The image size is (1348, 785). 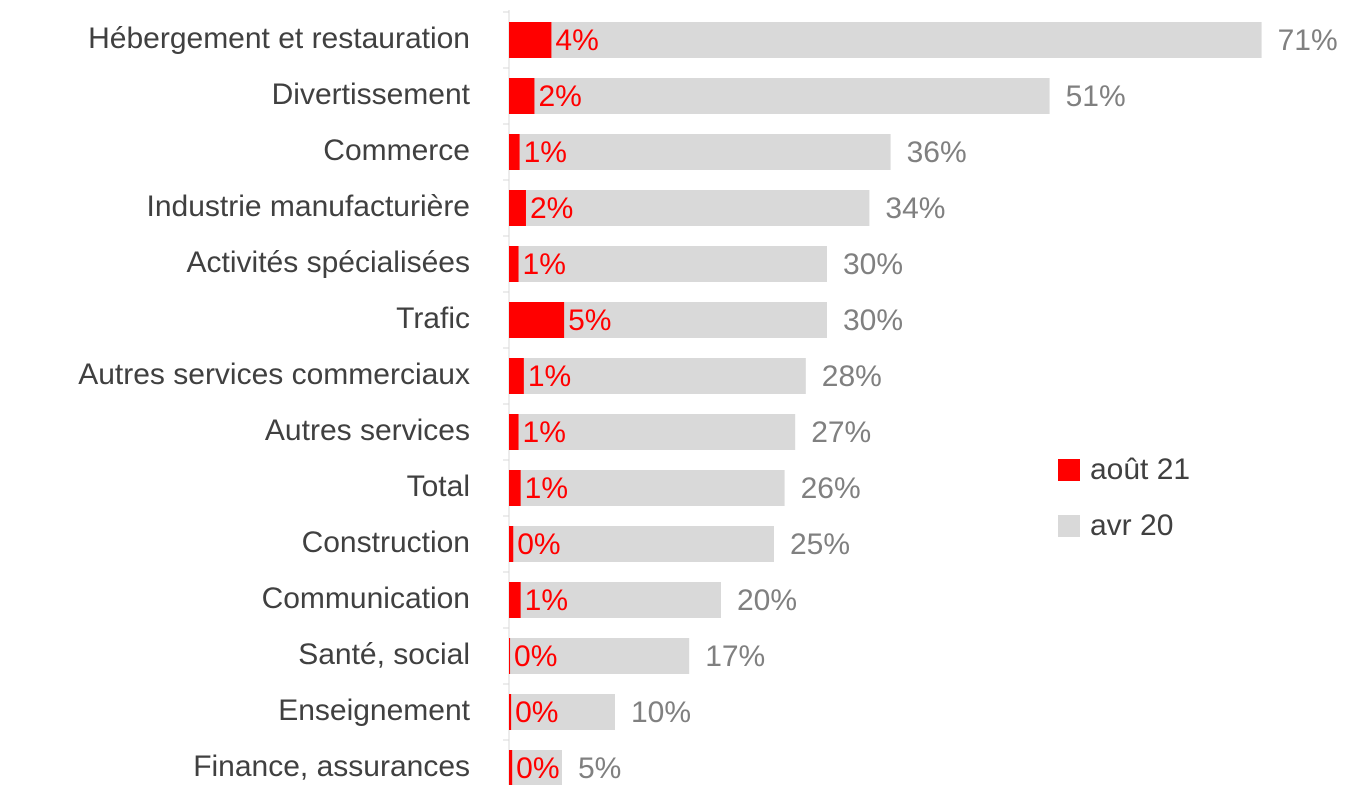 I want to click on value-label: 27%, so click(x=841, y=432).